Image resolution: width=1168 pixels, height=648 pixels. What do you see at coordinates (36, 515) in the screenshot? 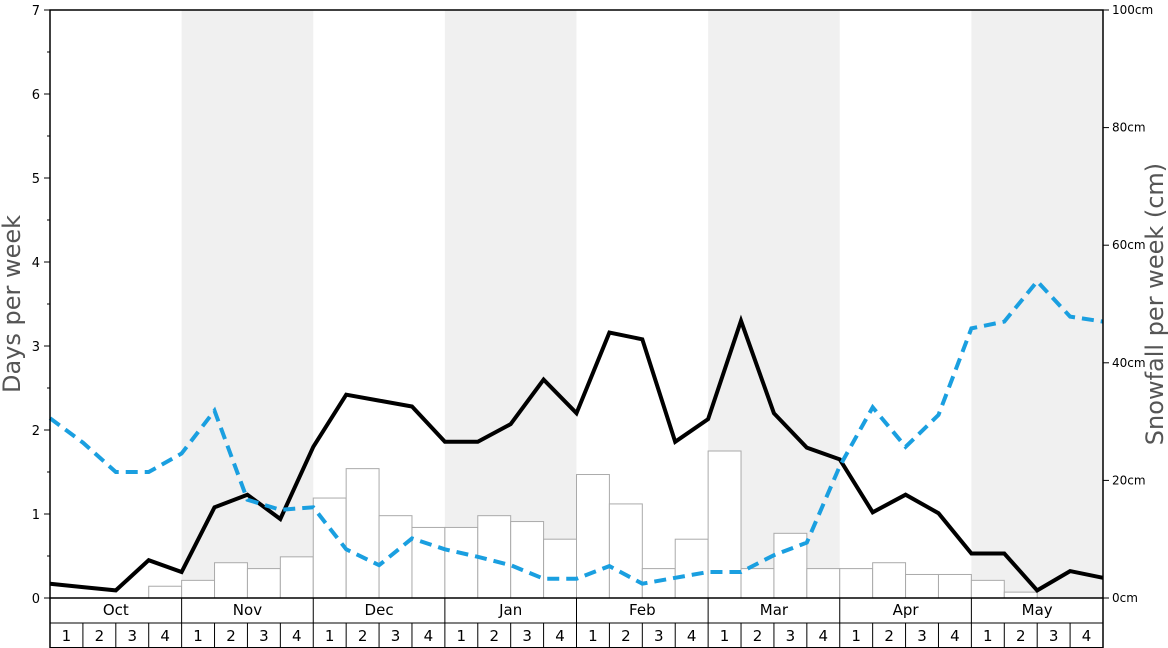
I see `y-tick-label: 1` at bounding box center [36, 515].